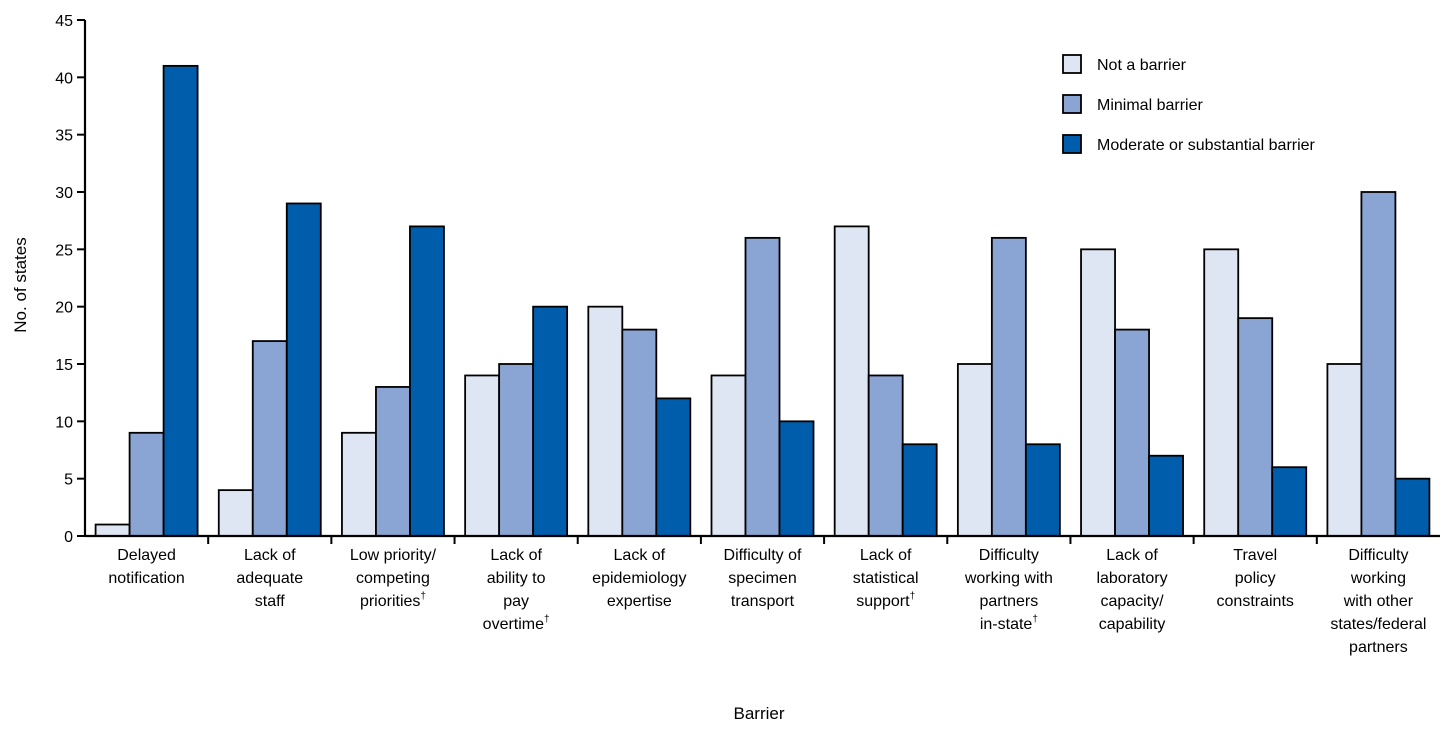 This screenshot has width=1452, height=732. Describe the element at coordinates (1206, 145) in the screenshot. I see `legend-label: Moderate or substantial barrier` at that location.